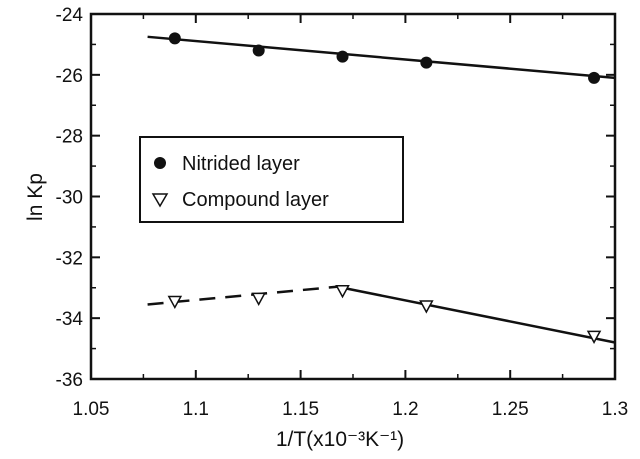 The image size is (640, 459). Describe the element at coordinates (69, 137) in the screenshot. I see `y-tick-label: -28` at that location.